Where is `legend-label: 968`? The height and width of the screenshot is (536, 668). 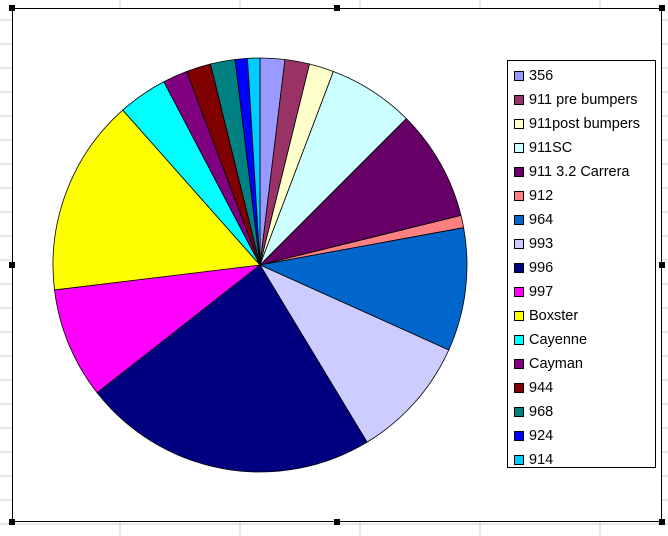
legend-label: 968 is located at coordinates (541, 412).